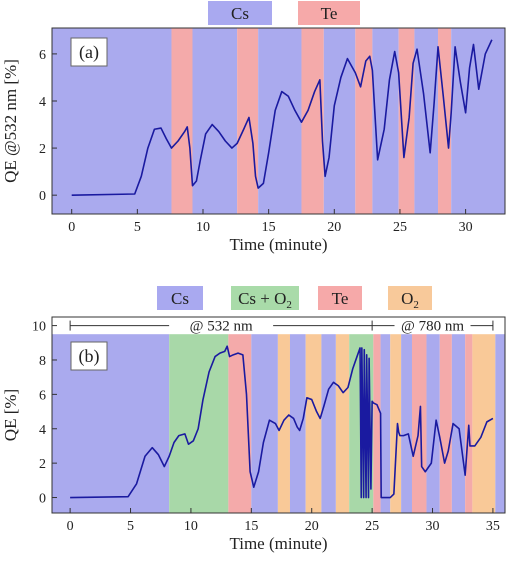 This screenshot has width=520, height=561. What do you see at coordinates (493, 526) in the screenshot?
I see `x-tick-label: 35` at bounding box center [493, 526].